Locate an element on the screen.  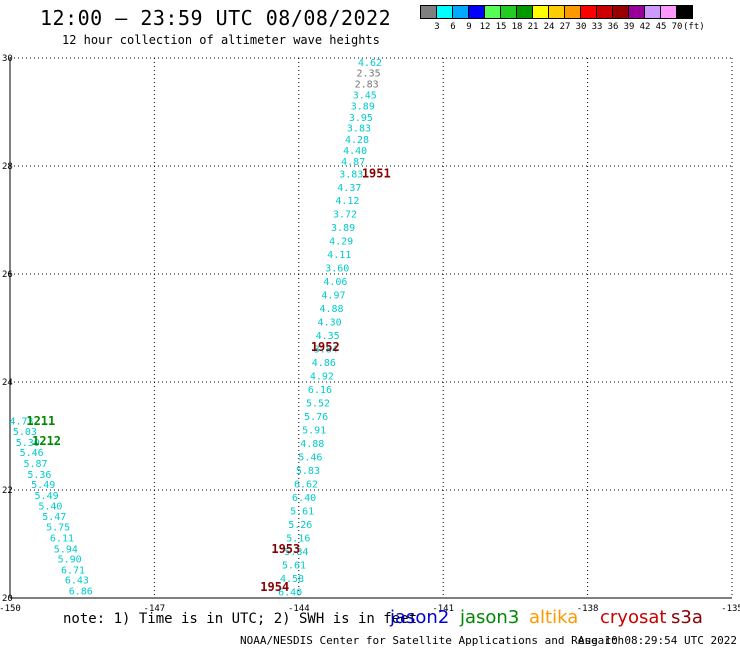
x-tick-label: -135 is located at coordinates (730, 609).